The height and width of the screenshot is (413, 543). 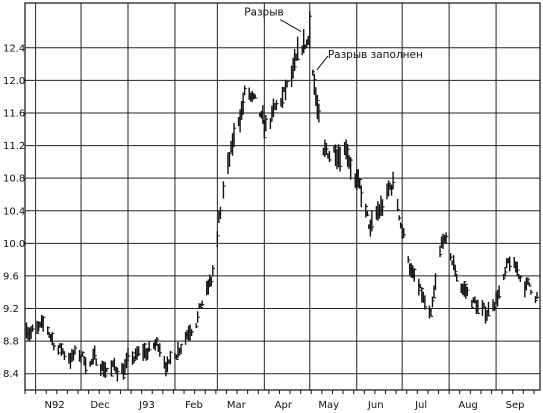 I want to click on x-tick-label: Mar, so click(x=237, y=405).